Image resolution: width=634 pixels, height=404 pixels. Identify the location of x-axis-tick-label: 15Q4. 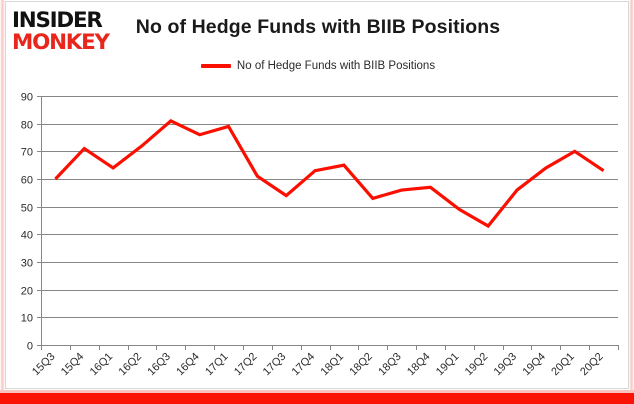
(73, 365).